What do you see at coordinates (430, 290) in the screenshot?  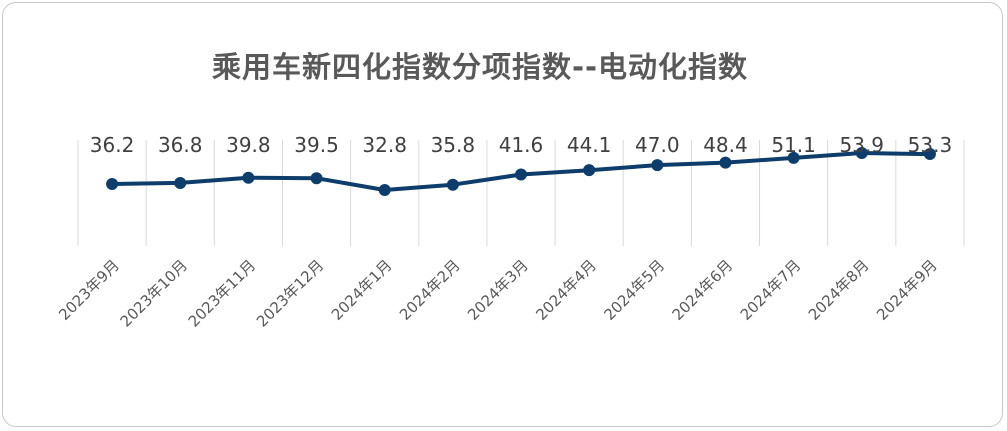 I see `x-tick-label: 2024年2月` at bounding box center [430, 290].